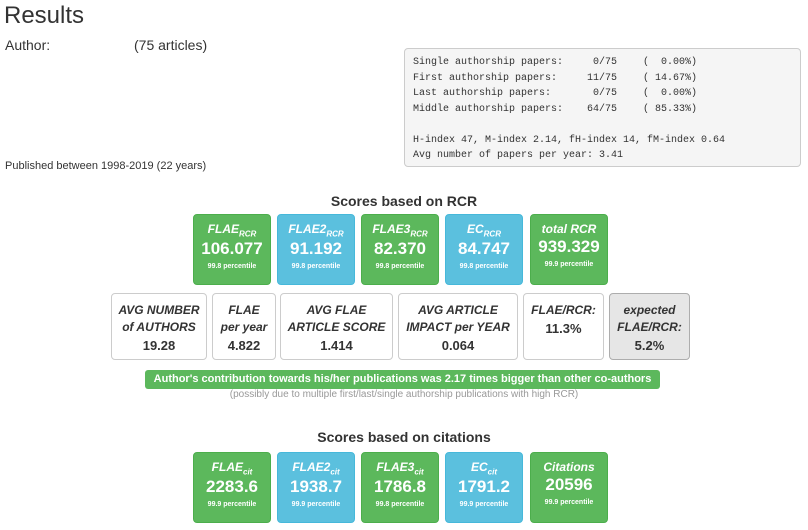  I want to click on score-ec-rcr: ECRCR 84.747 99.8 percentile, so click(484, 249).